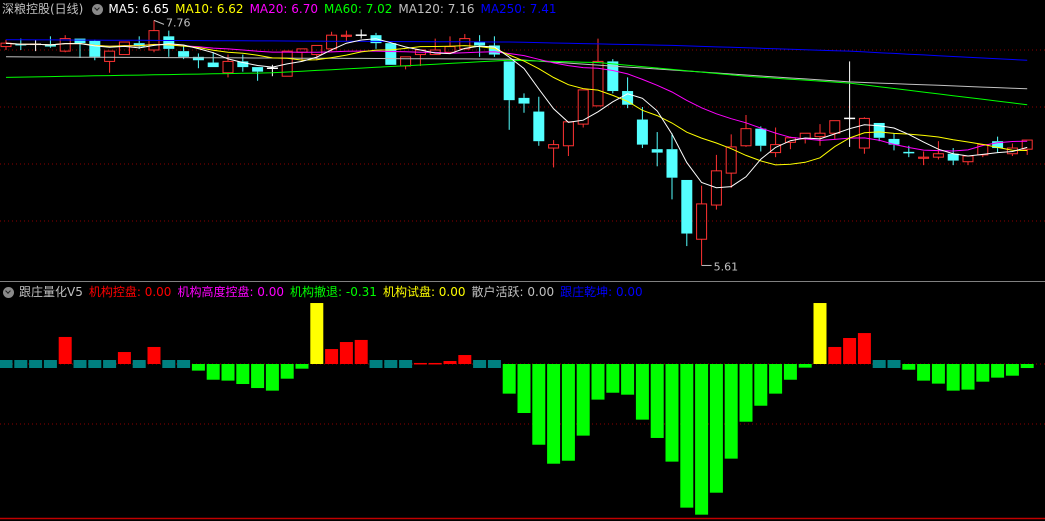 The width and height of the screenshot is (1045, 521). What do you see at coordinates (518, 9) in the screenshot?
I see `ma250-label: MA250: 7.41` at bounding box center [518, 9].